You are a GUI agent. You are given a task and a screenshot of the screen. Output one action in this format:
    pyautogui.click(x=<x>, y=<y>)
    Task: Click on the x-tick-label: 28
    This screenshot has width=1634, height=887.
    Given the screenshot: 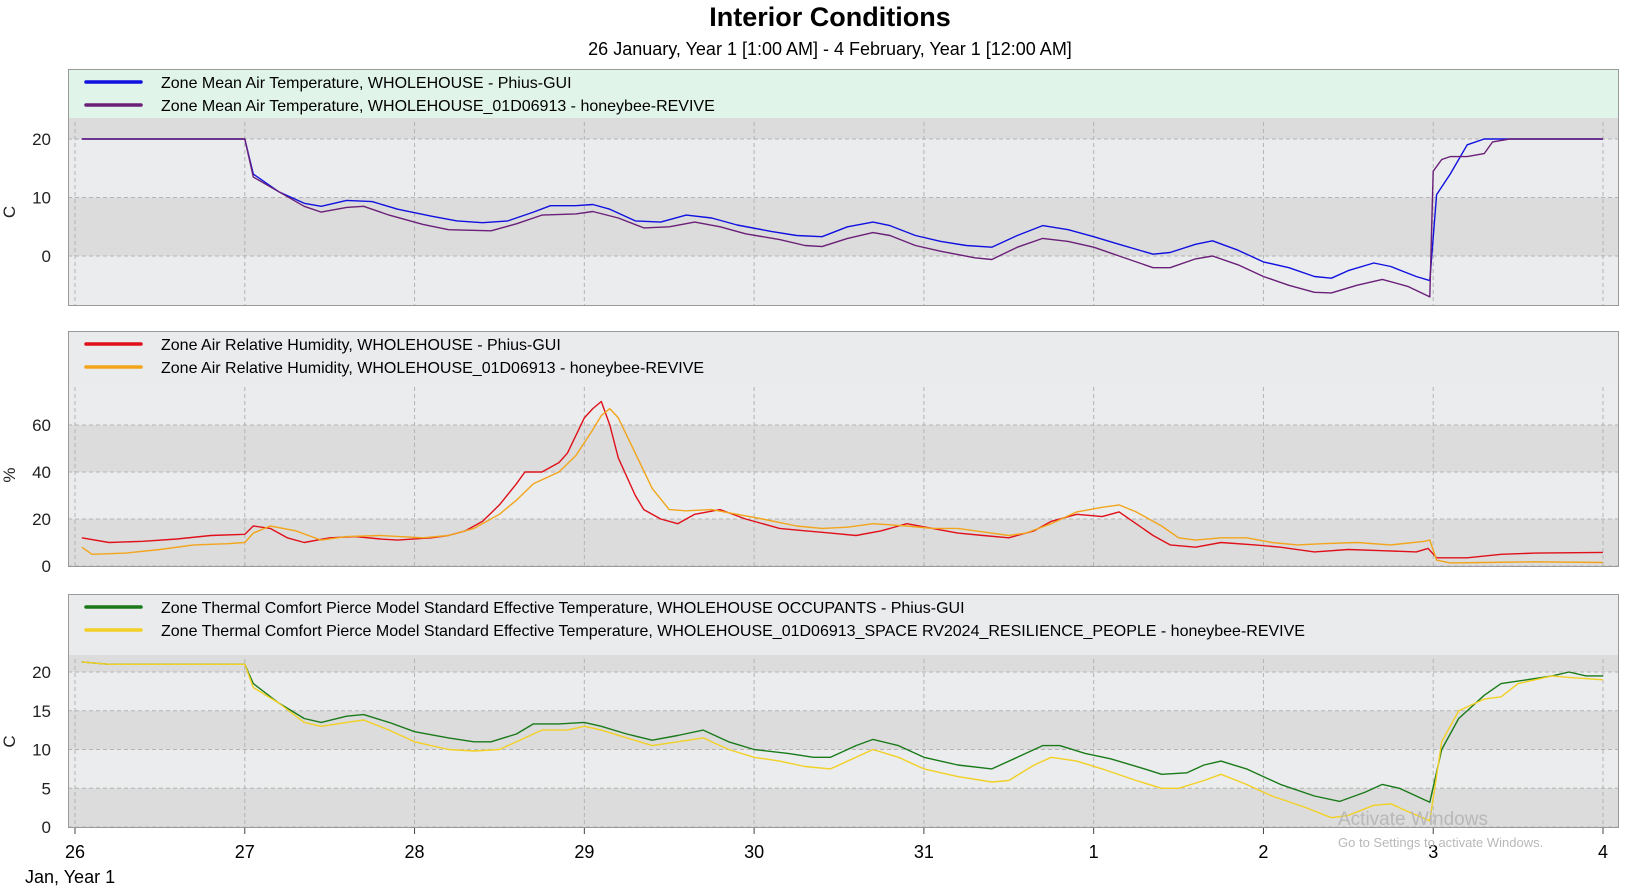 What is the action you would take?
    pyautogui.click(x=415, y=852)
    